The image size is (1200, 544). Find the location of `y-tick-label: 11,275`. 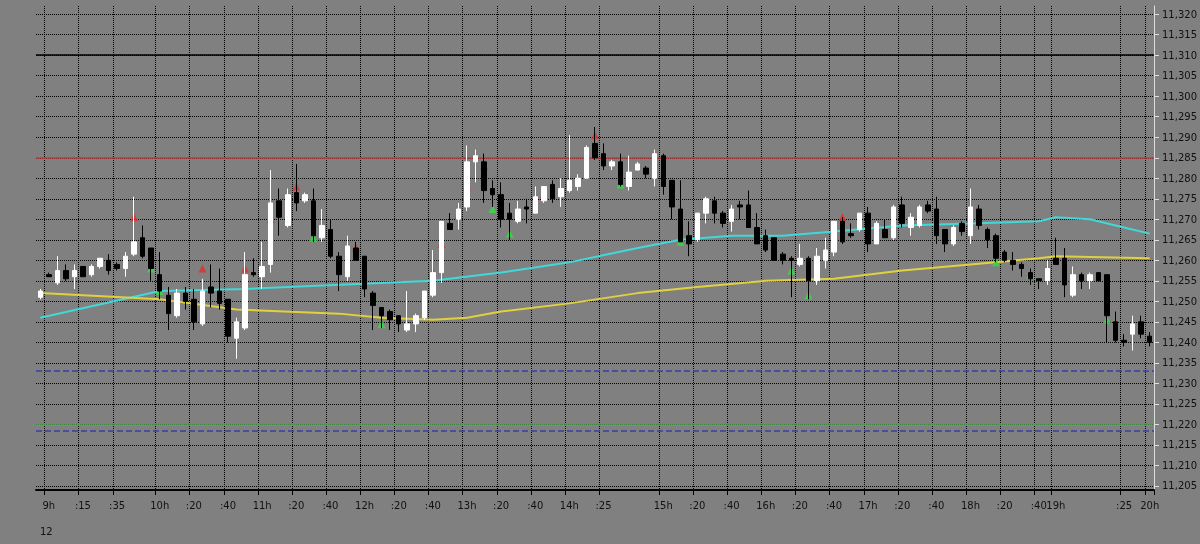

y-tick-label: 11,275 is located at coordinates (1180, 199).